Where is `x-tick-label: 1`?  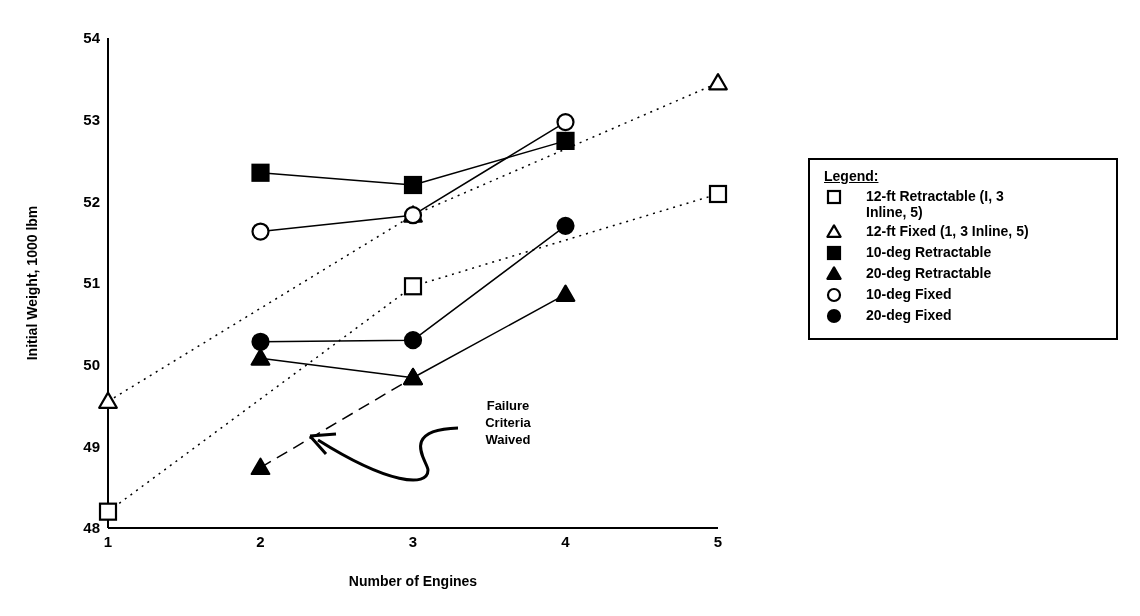
x-tick-label: 1 is located at coordinates (108, 541).